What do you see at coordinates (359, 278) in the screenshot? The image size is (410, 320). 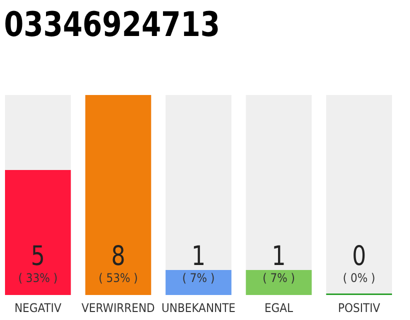 I see `annotation: ( 0% )` at bounding box center [359, 278].